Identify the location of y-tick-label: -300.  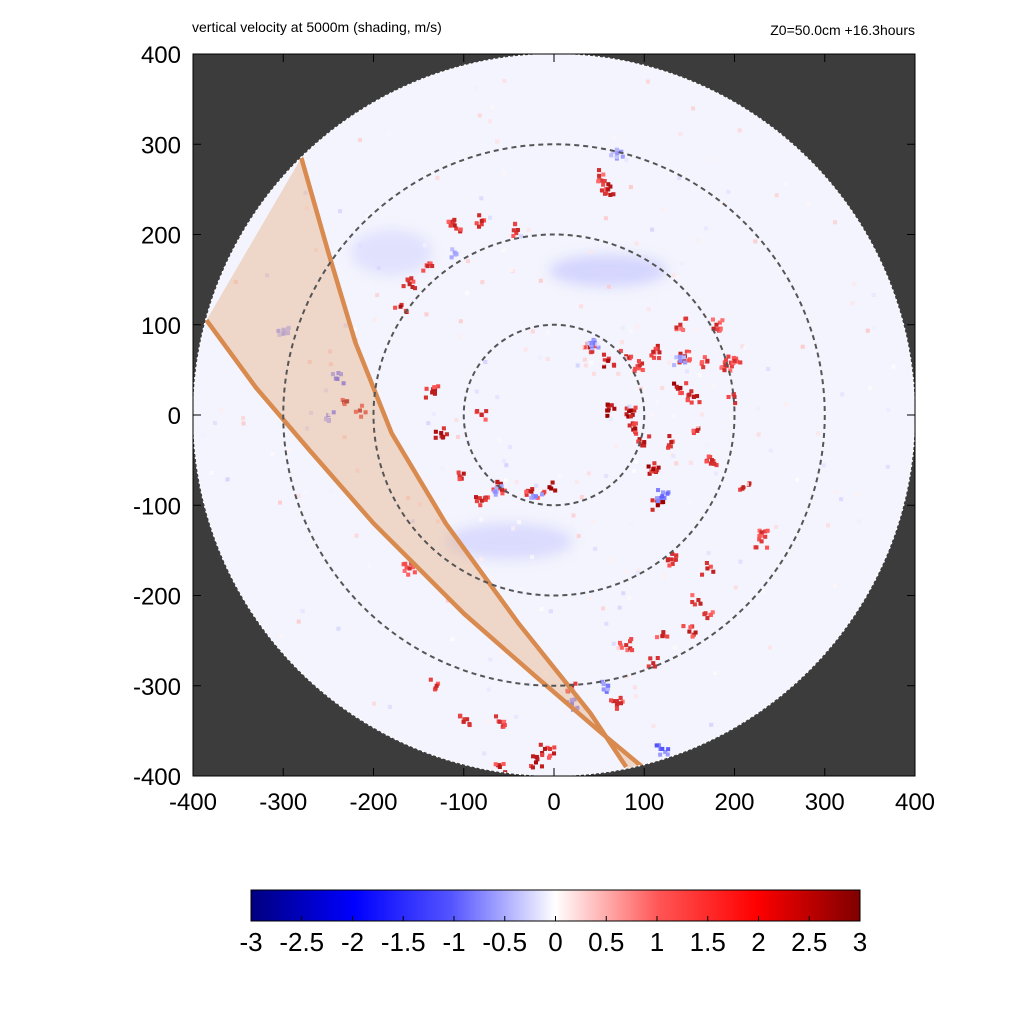
(157, 687).